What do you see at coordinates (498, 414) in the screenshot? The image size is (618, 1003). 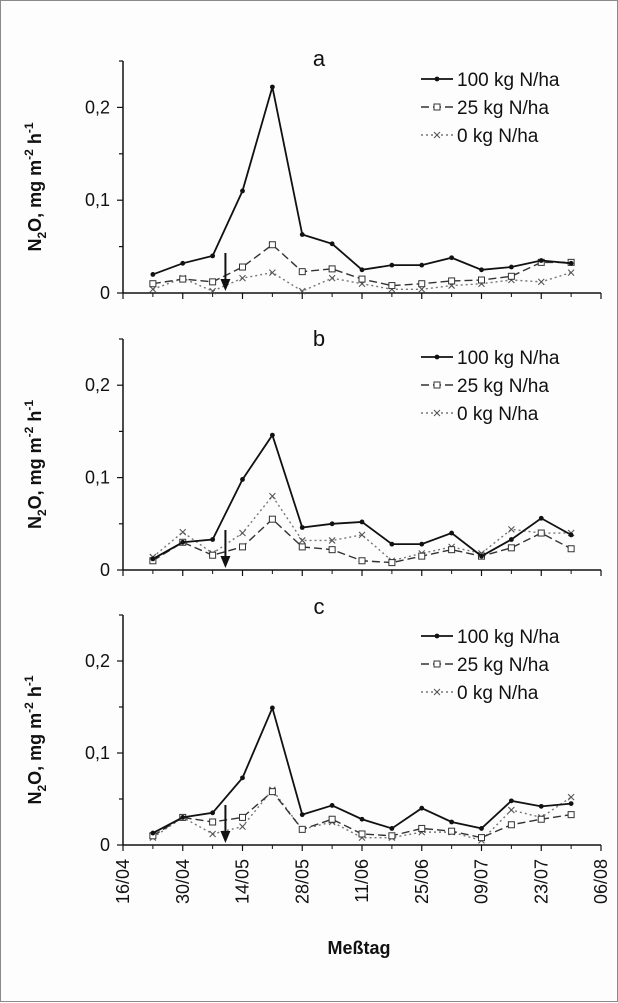 I see `legend-label: 0 kg N/ha` at bounding box center [498, 414].